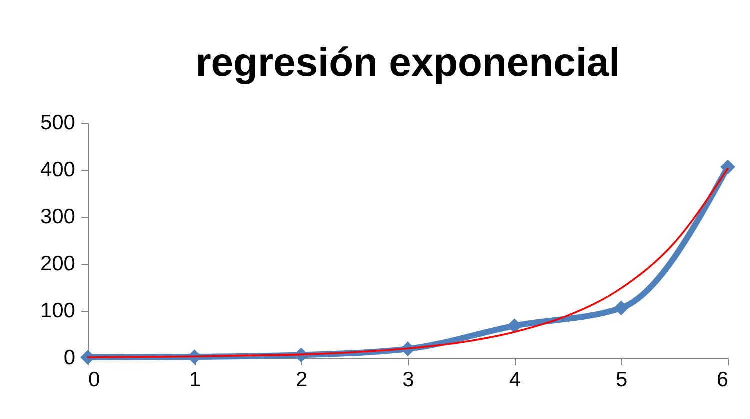  What do you see at coordinates (195, 380) in the screenshot?
I see `x-tick-label: 1` at bounding box center [195, 380].